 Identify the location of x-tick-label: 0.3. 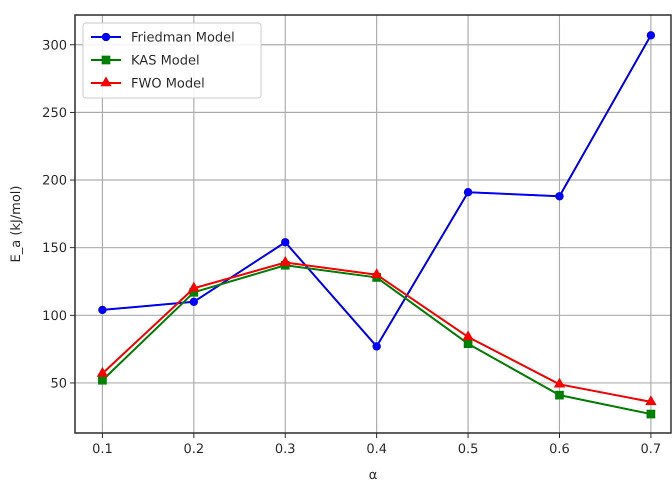
(285, 449).